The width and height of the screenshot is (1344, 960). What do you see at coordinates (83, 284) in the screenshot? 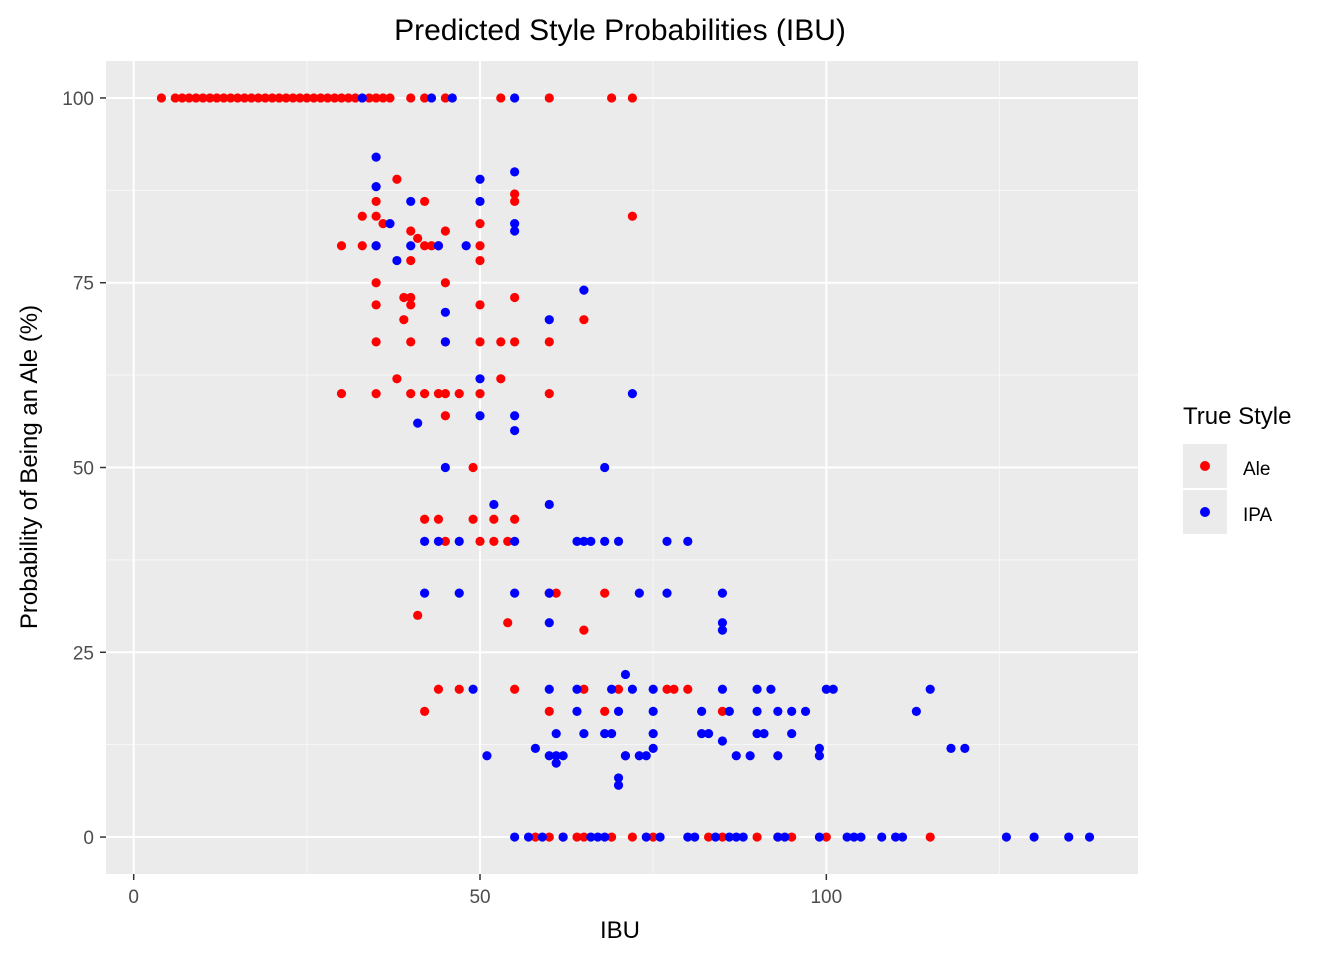
I see `y-tick-label: 75` at bounding box center [83, 284].